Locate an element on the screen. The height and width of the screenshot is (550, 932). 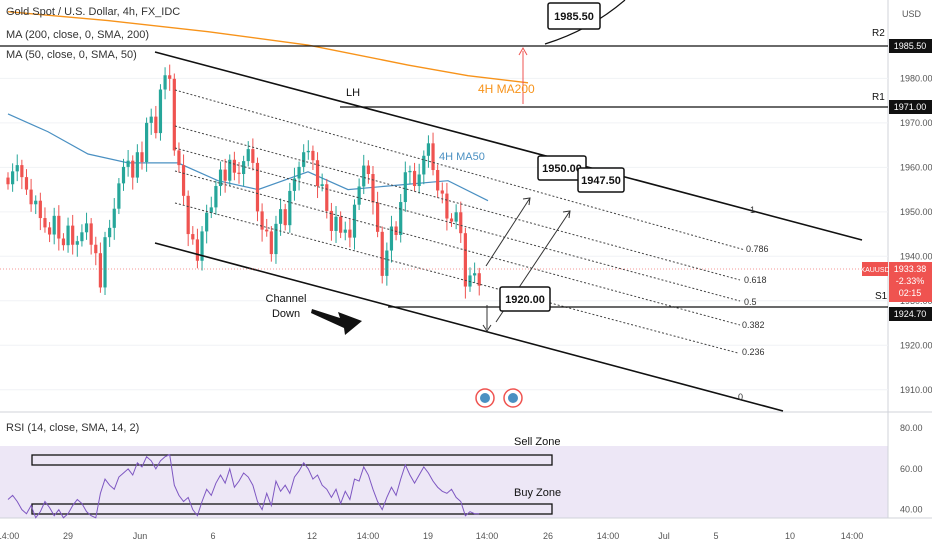
fib-label-05: 0.5 is located at coordinates (750, 302).